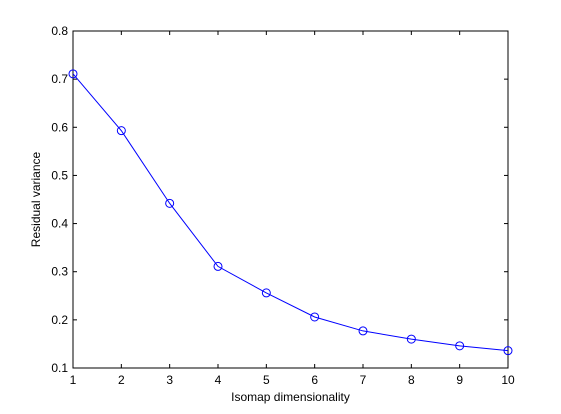  Describe the element at coordinates (73, 380) in the screenshot. I see `x-tick-label: 1` at that location.